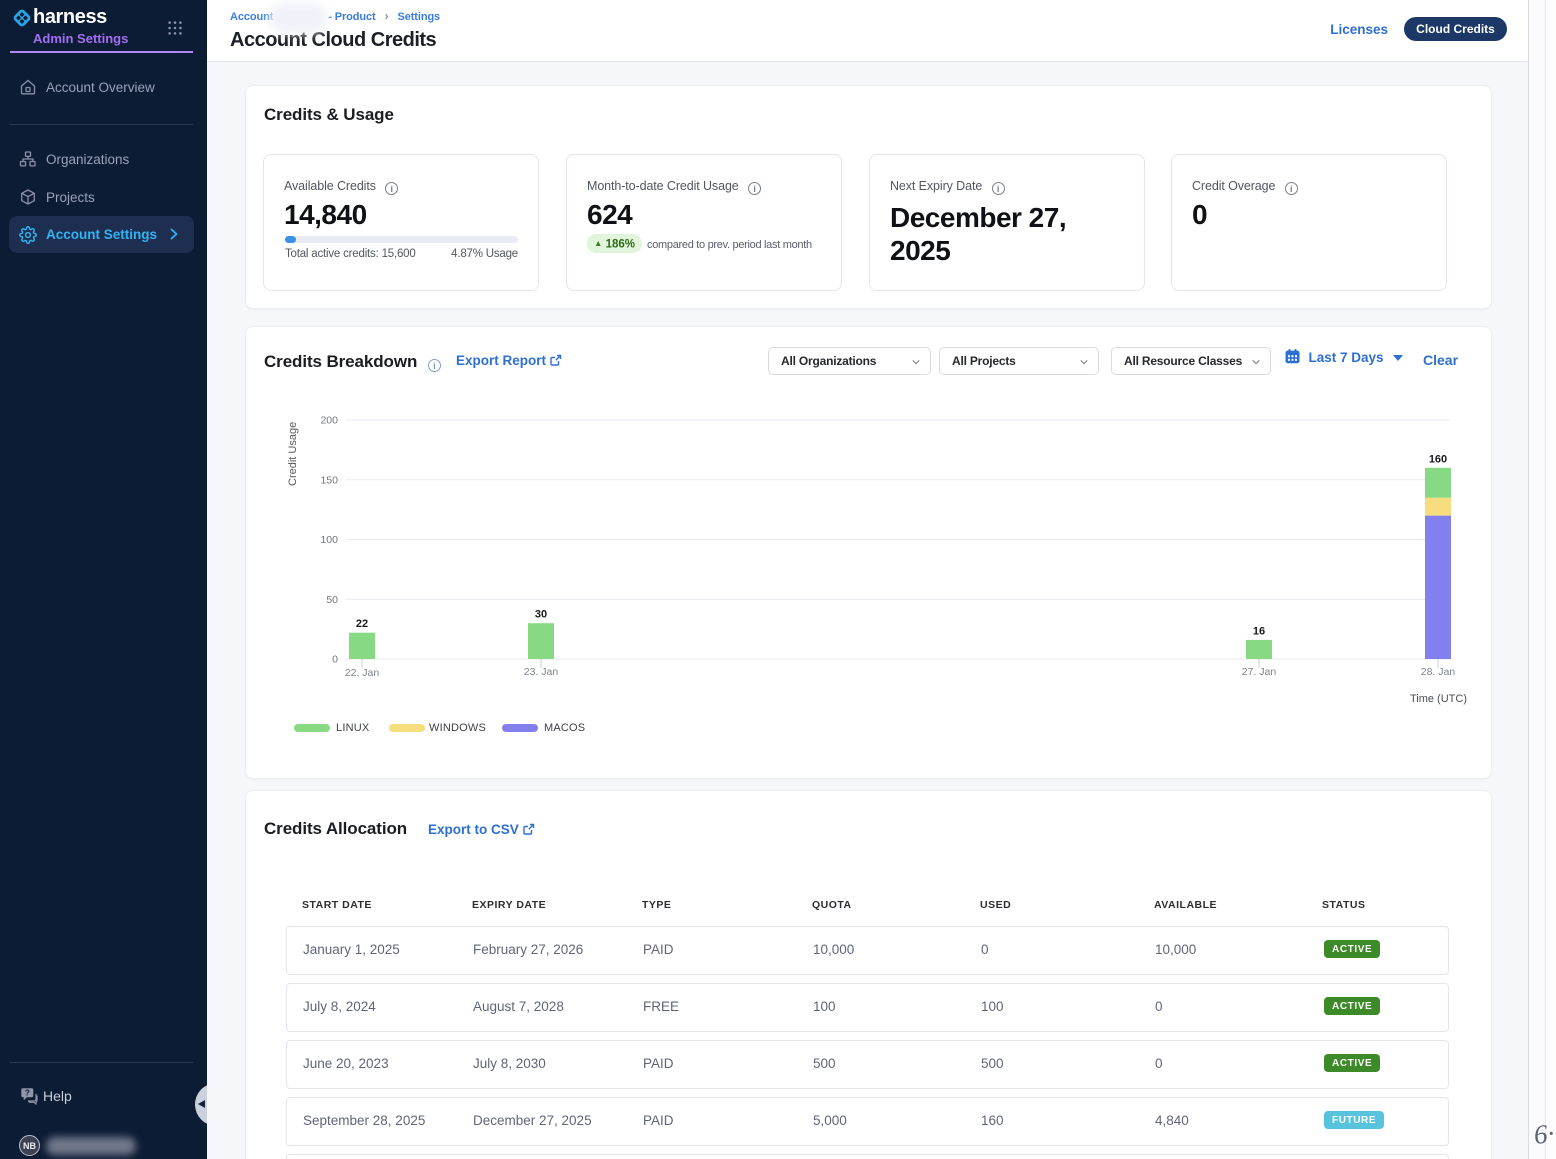  Describe the element at coordinates (1438, 672) in the screenshot. I see `svg-text: 28. Jan` at that location.